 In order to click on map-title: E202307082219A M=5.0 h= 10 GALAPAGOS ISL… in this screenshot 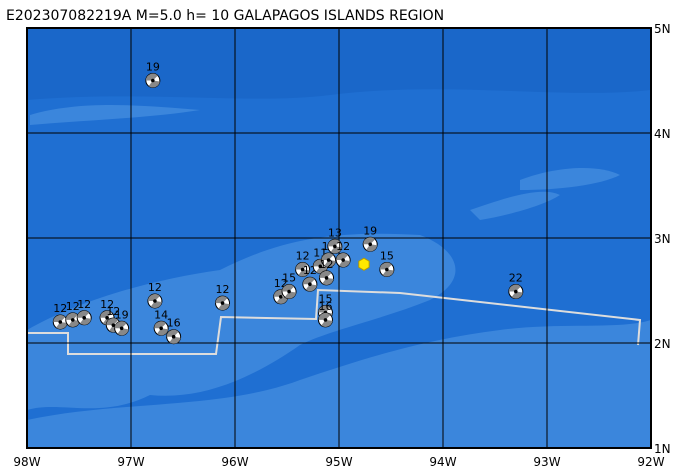, I will do `click(225, 16)`.